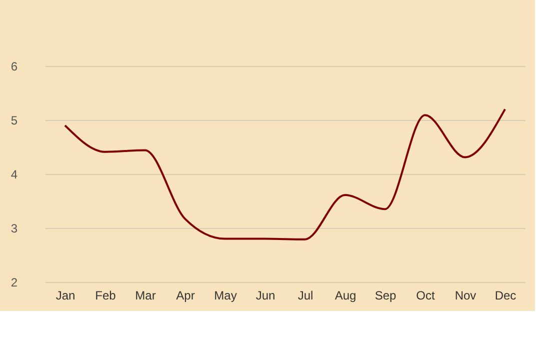  What do you see at coordinates (225, 295) in the screenshot?
I see `x-tick-label: May` at bounding box center [225, 295].